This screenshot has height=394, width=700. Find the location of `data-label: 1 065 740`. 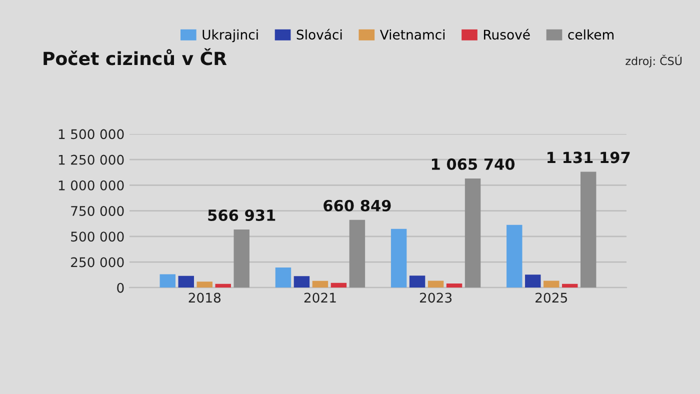

data-label: 1 065 740 is located at coordinates (473, 164).